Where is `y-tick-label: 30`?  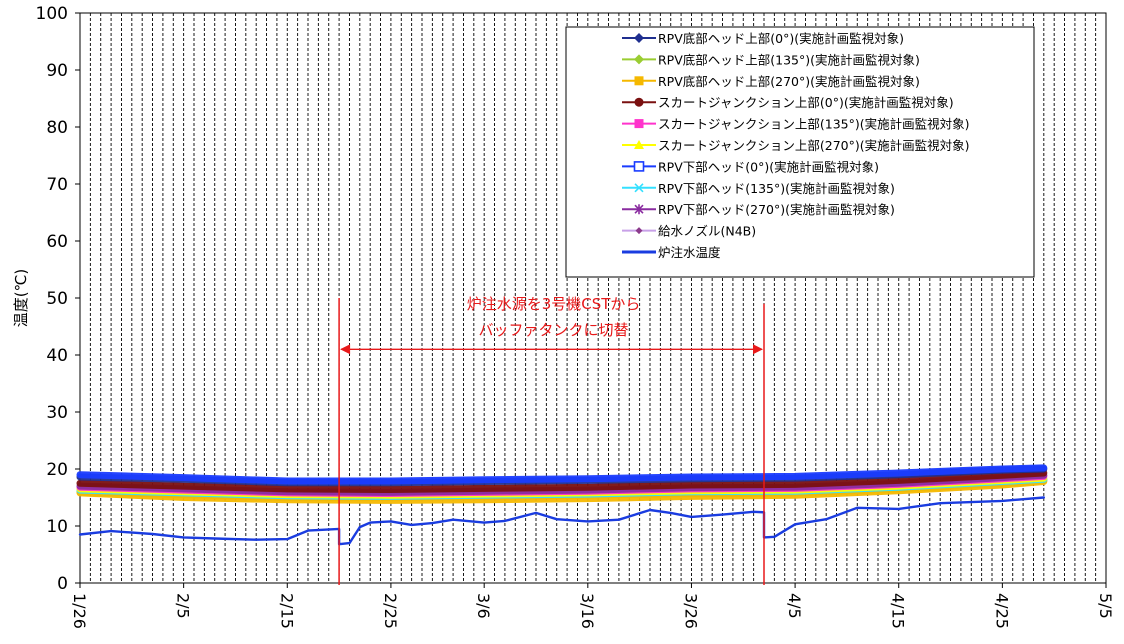
y-tick-label: 30 is located at coordinates (57, 413).